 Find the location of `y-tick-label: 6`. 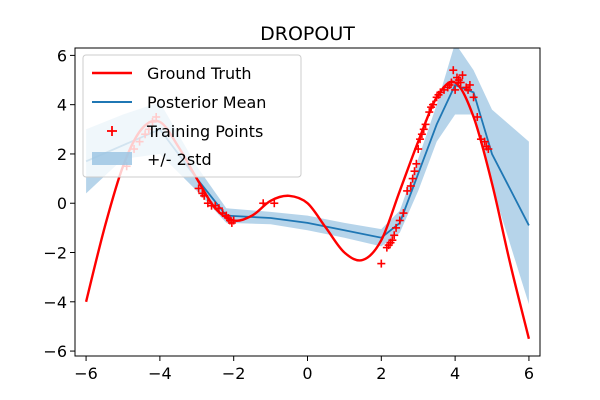

y-tick-label: 6 is located at coordinates (62, 55).